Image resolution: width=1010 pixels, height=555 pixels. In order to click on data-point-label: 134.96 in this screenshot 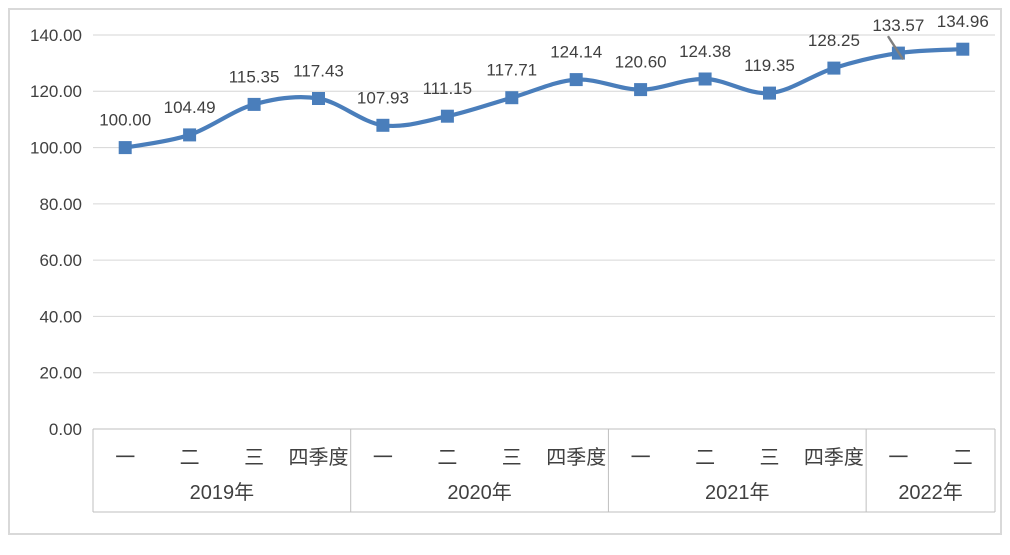, I will do `click(963, 21)`.